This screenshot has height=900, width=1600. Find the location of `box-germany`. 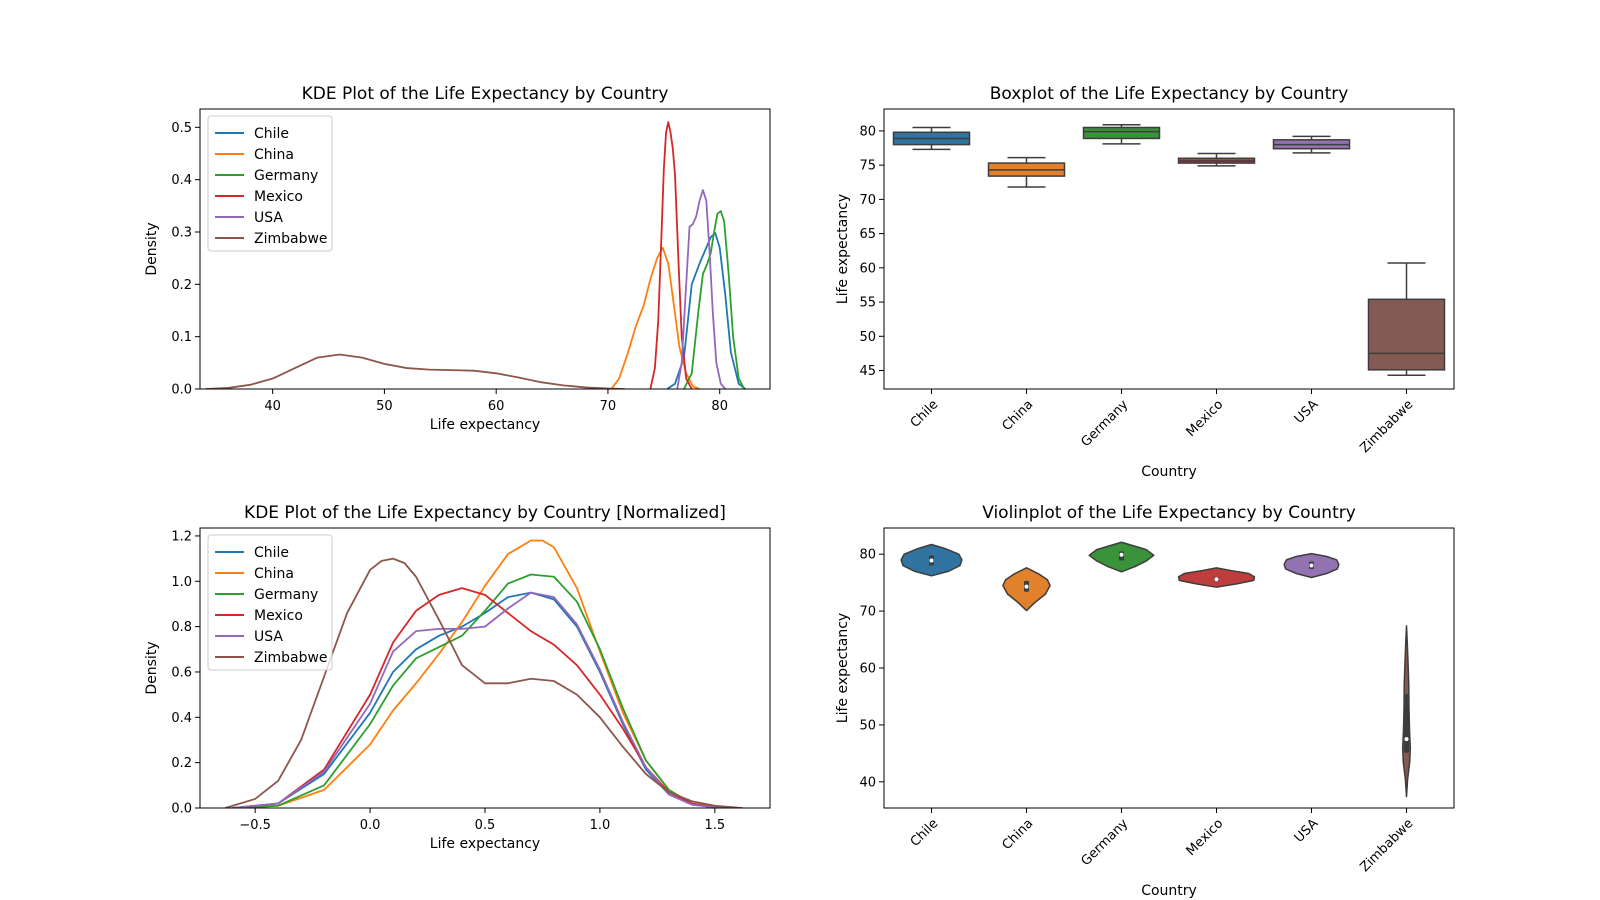

box-germany is located at coordinates (1121, 134).